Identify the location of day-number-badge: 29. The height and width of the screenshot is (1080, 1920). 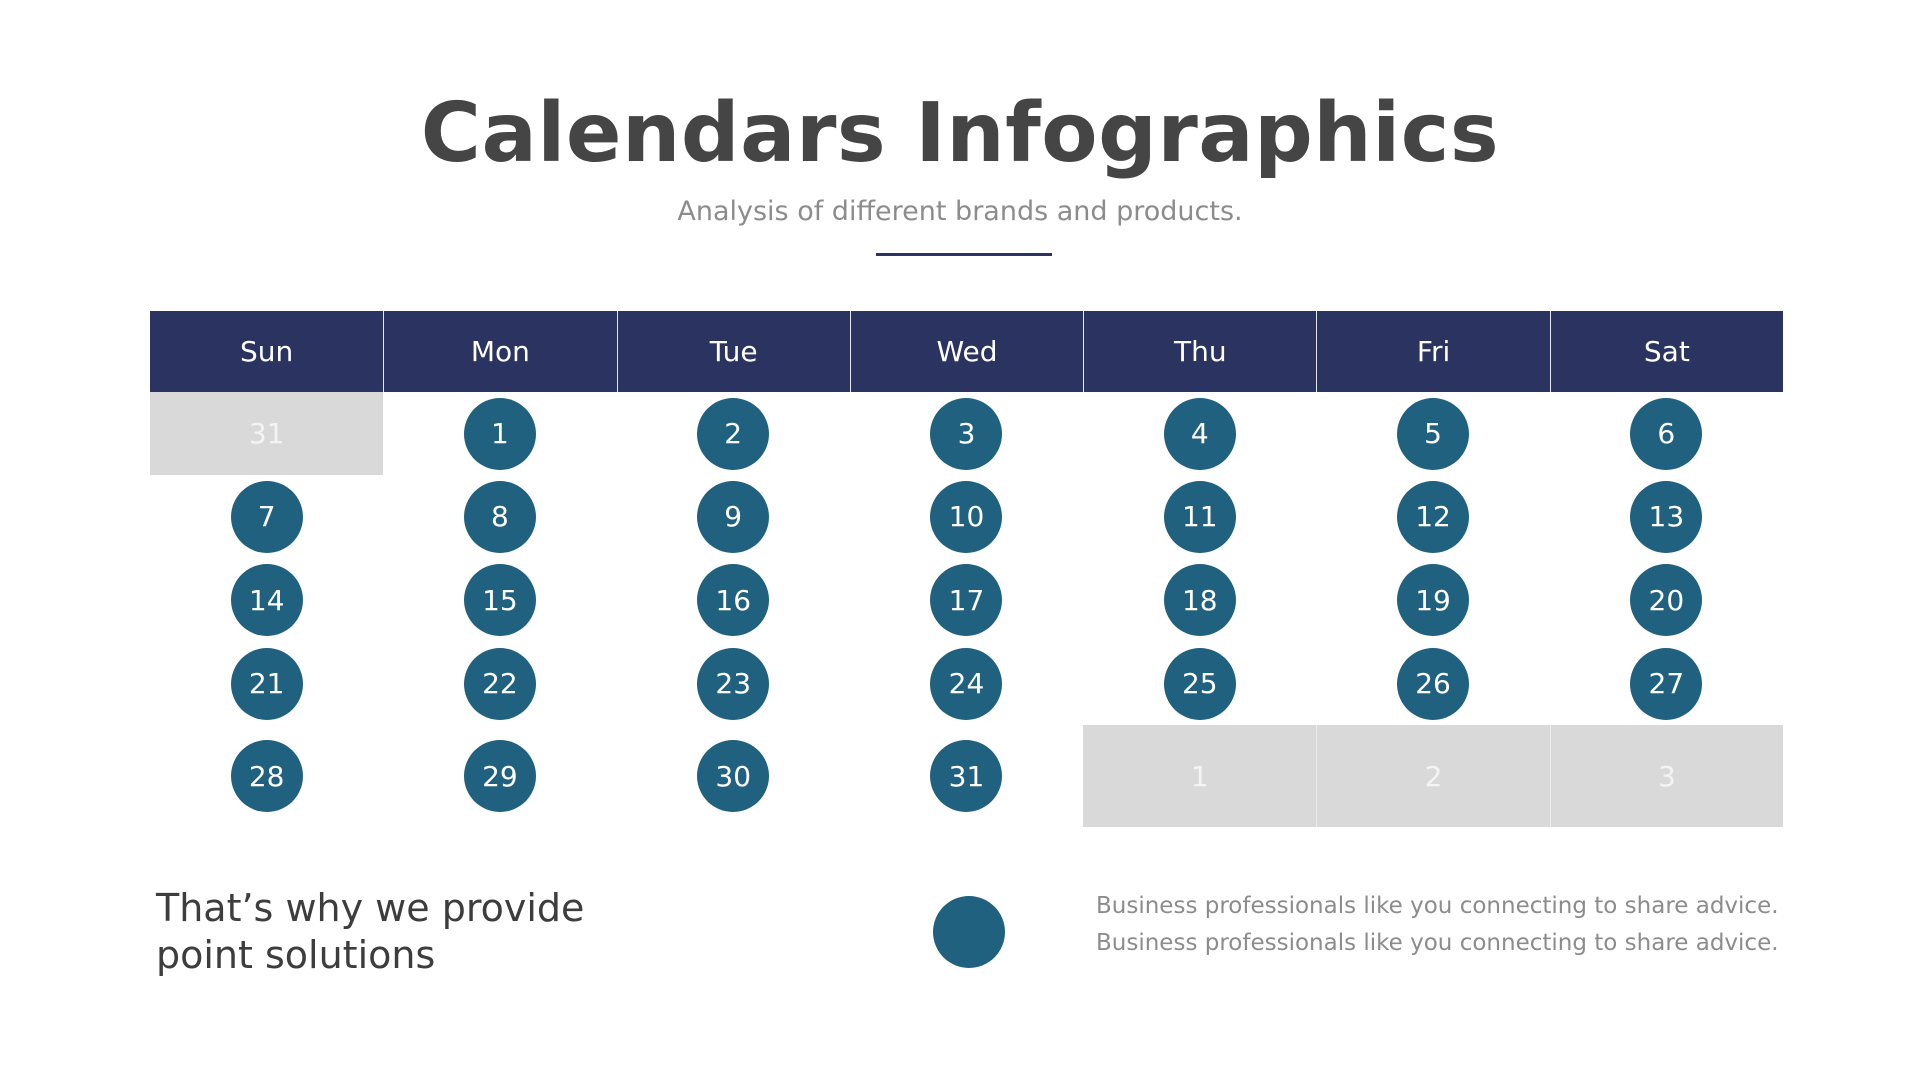
(499, 776).